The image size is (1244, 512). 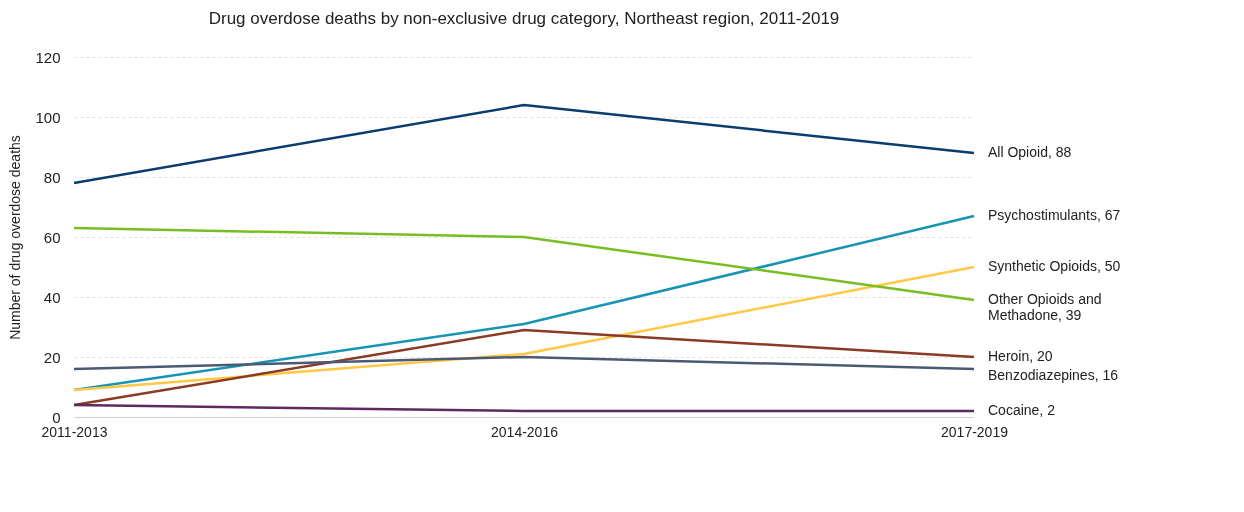 I want to click on y-tick-label: 80, so click(x=52, y=177).